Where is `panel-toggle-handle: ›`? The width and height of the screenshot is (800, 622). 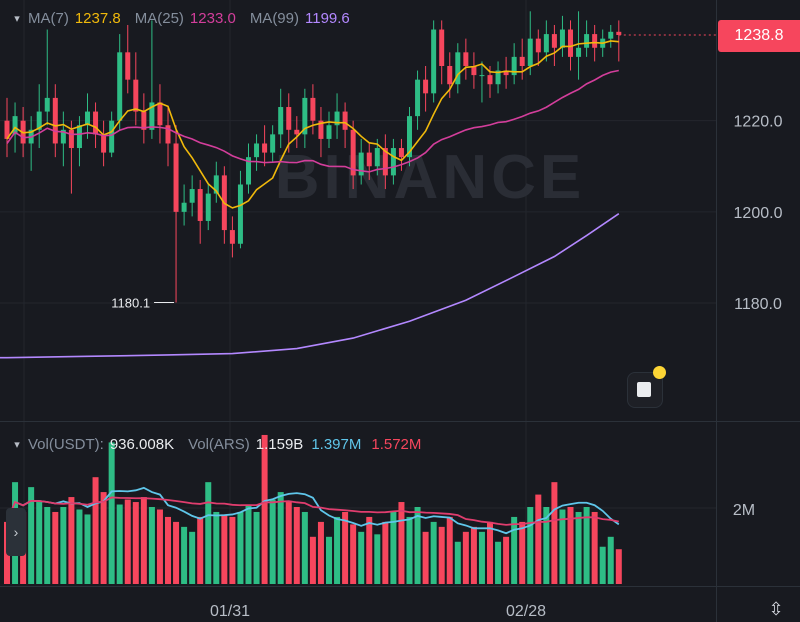
panel-toggle-handle: › is located at coordinates (16, 532).